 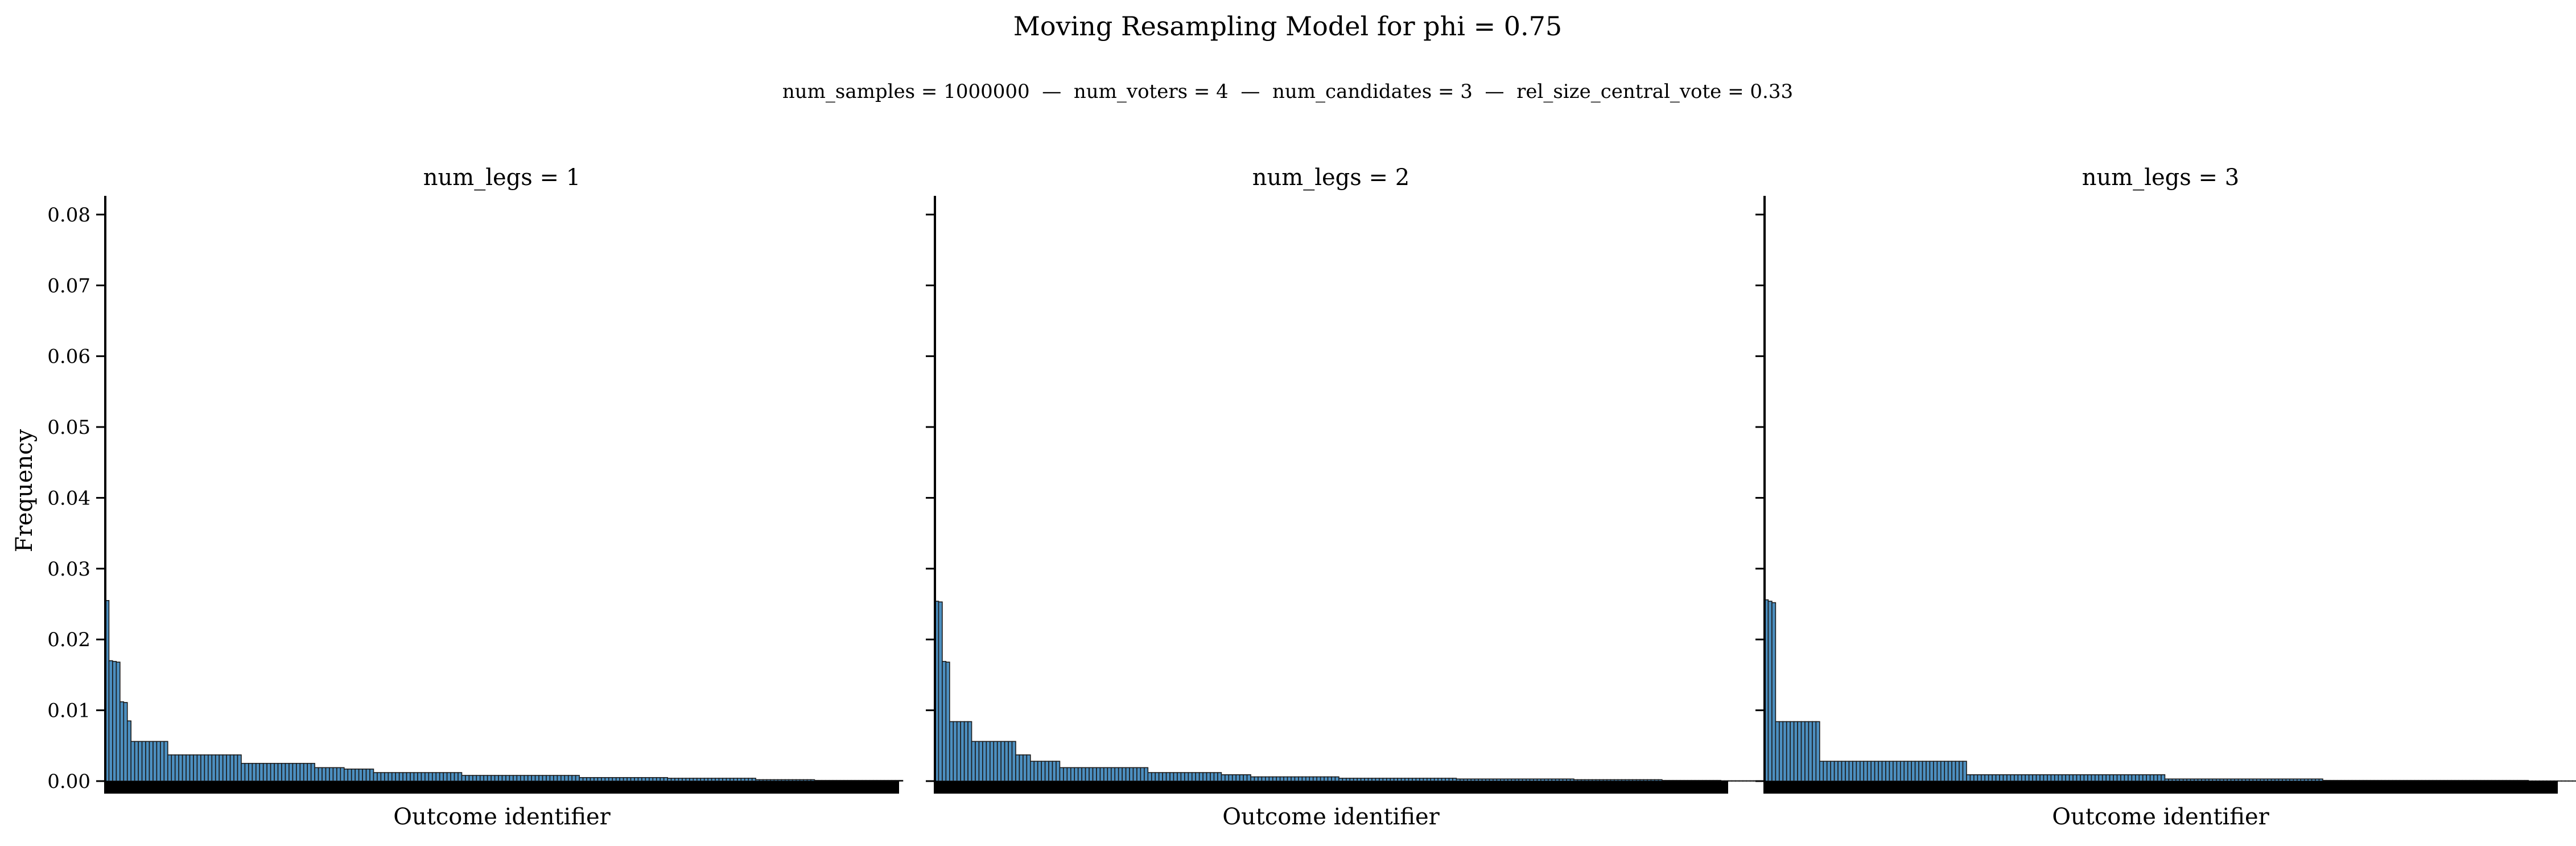 What do you see at coordinates (1330, 178) in the screenshot?
I see `panel-title: num_legs = 2` at bounding box center [1330, 178].